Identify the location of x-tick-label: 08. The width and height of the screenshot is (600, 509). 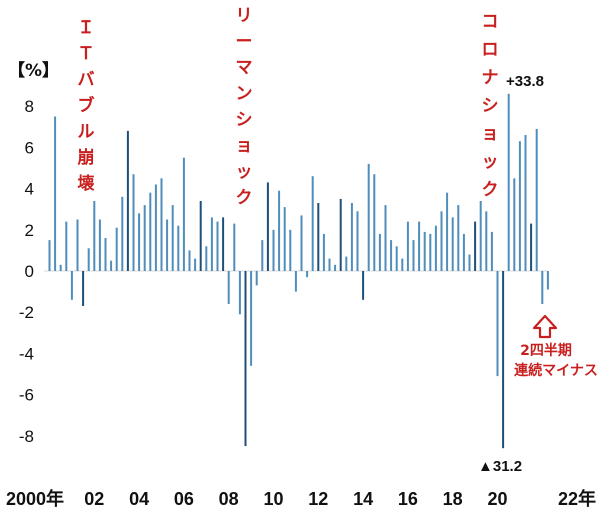
(229, 499).